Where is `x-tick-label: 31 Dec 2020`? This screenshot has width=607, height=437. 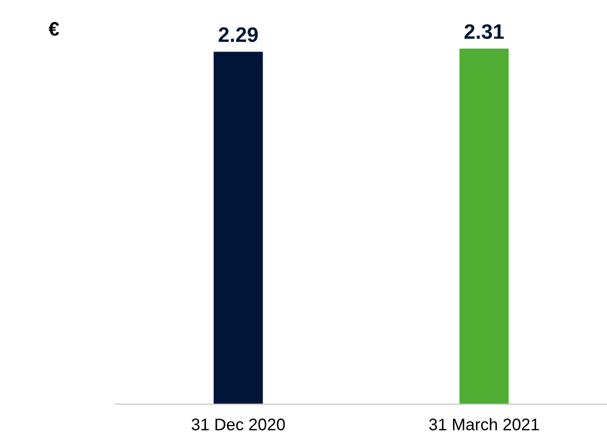 x-tick-label: 31 Dec 2020 is located at coordinates (238, 424).